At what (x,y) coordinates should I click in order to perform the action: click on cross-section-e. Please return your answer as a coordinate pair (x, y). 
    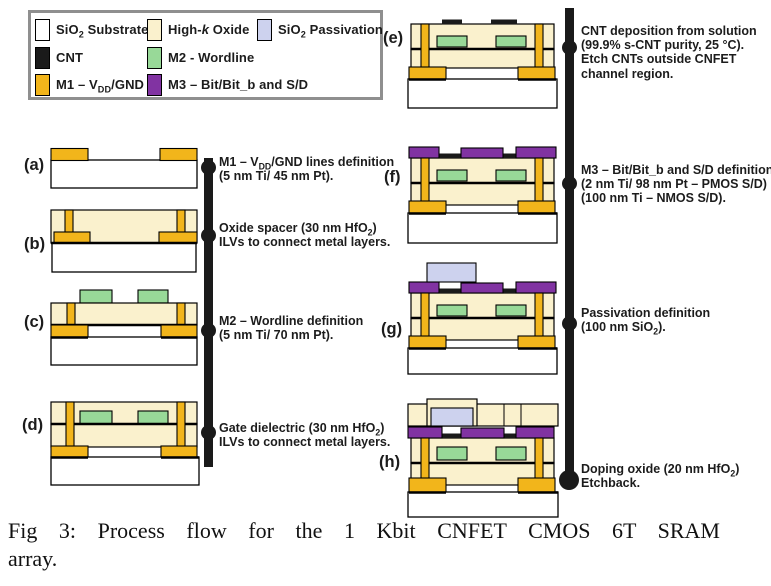
    Looking at the image, I should click on (482, 64).